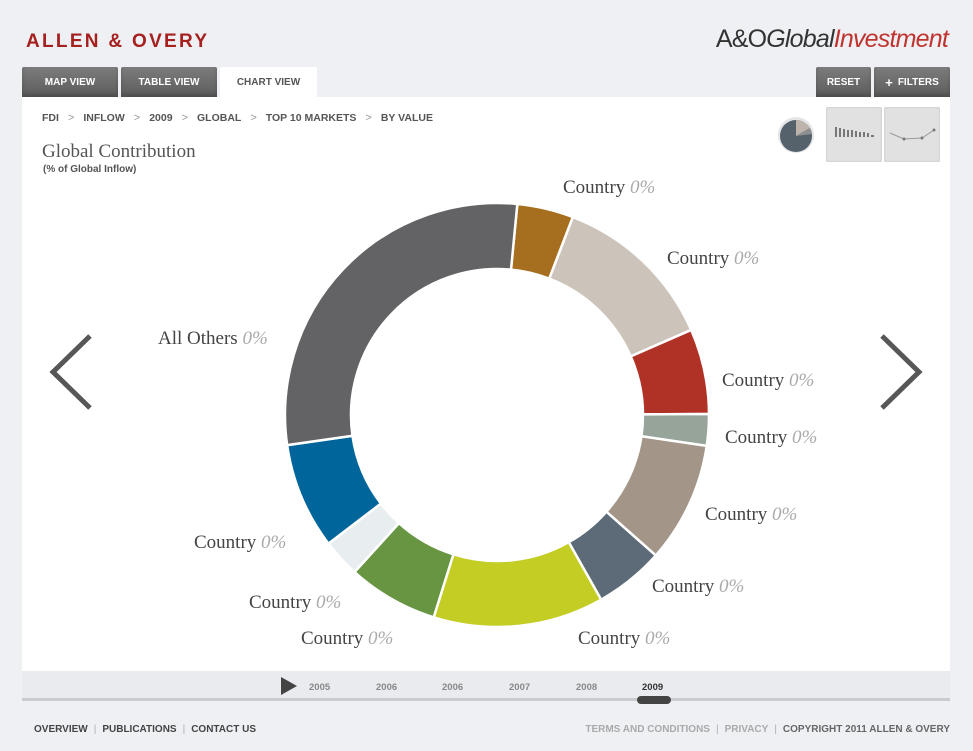 The width and height of the screenshot is (973, 751). What do you see at coordinates (889, 82) in the screenshot?
I see `plus-icon: +` at bounding box center [889, 82].